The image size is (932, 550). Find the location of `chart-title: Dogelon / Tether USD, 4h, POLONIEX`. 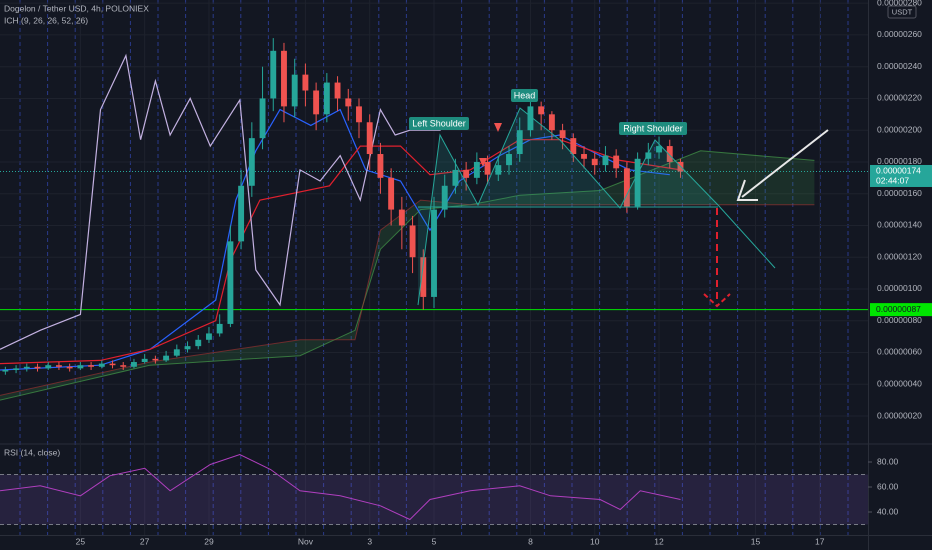

chart-title: Dogelon / Tether USD, 4h, POLONIEX is located at coordinates (76, 8).